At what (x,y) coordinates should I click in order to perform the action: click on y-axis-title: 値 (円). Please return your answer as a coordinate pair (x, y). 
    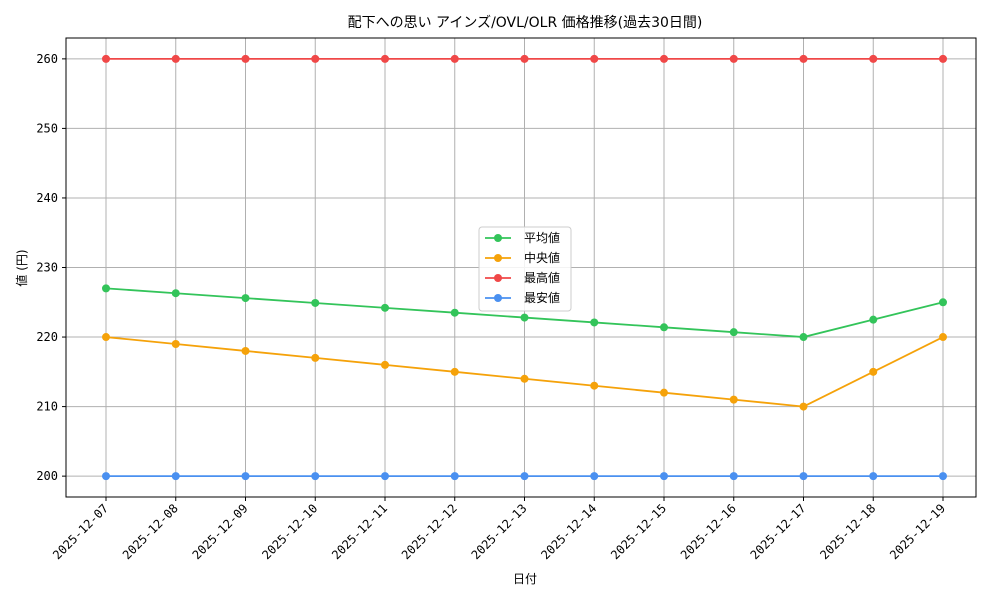
    Looking at the image, I should click on (21, 267).